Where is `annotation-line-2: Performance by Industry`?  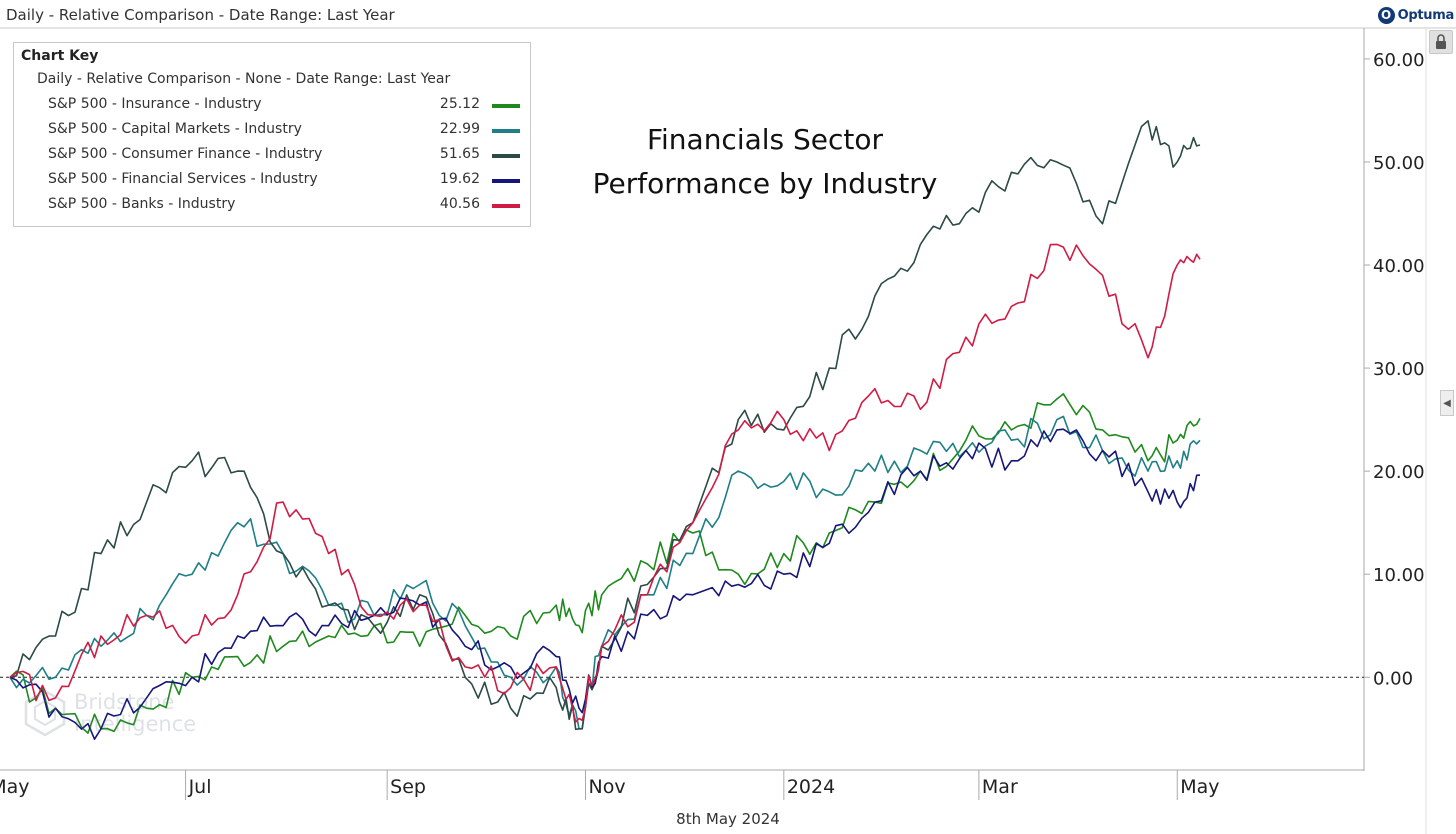 annotation-line-2: Performance by Industry is located at coordinates (765, 183).